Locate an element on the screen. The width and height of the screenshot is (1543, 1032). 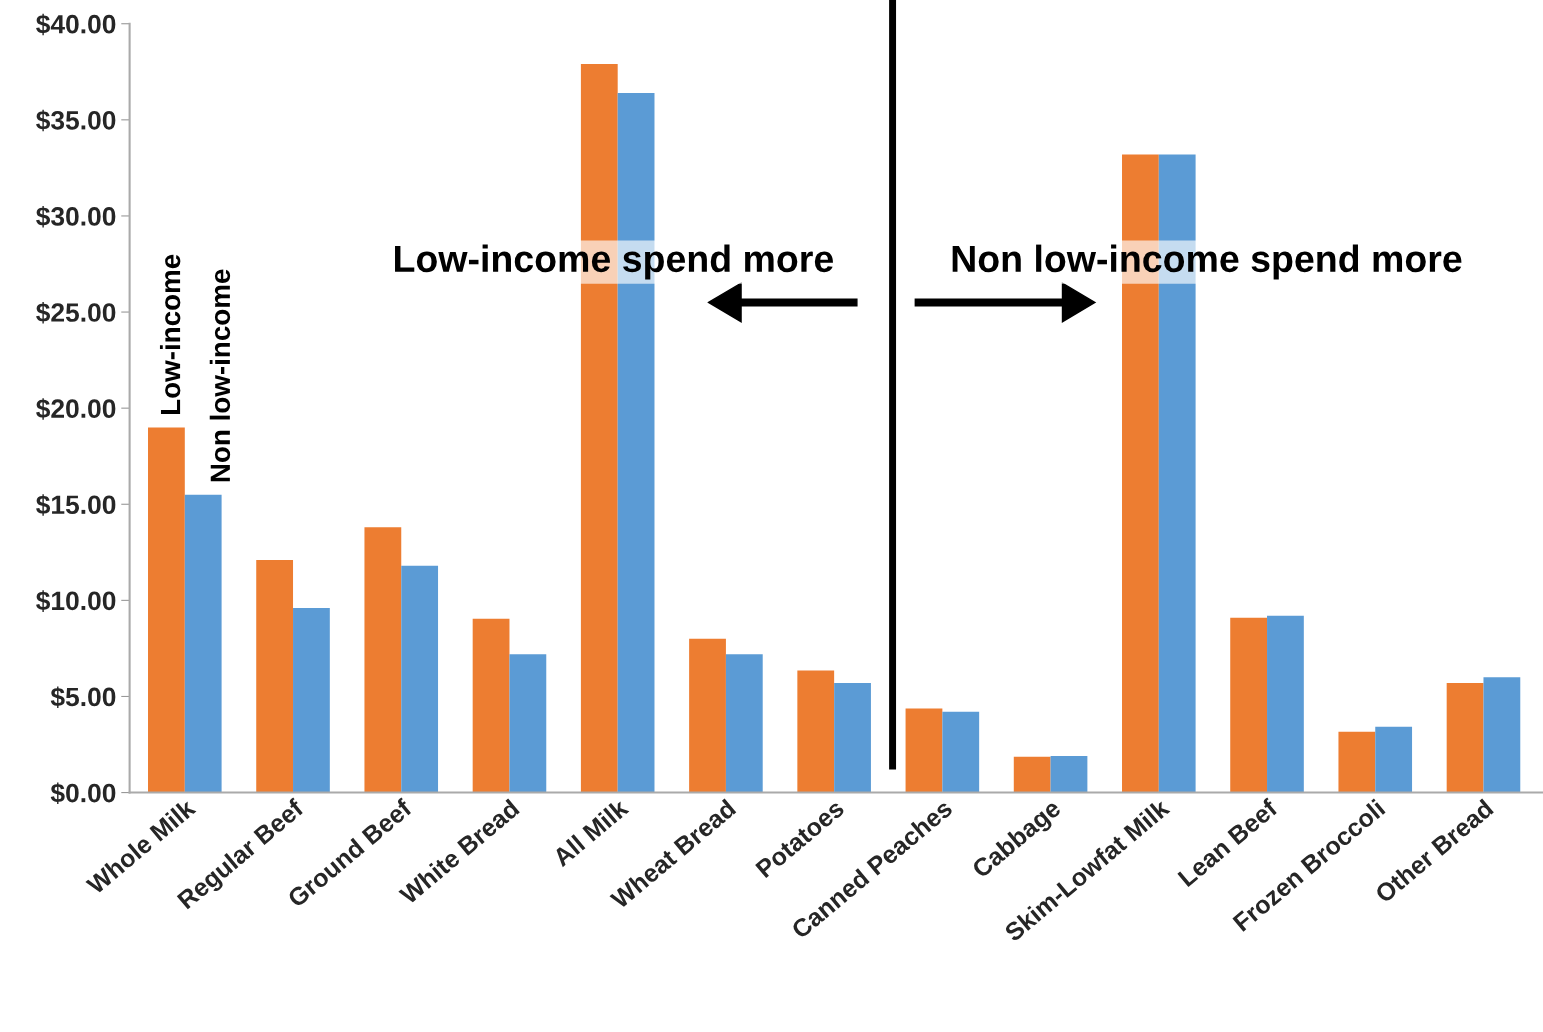
y-tick-label: $25.00 is located at coordinates (76, 313).